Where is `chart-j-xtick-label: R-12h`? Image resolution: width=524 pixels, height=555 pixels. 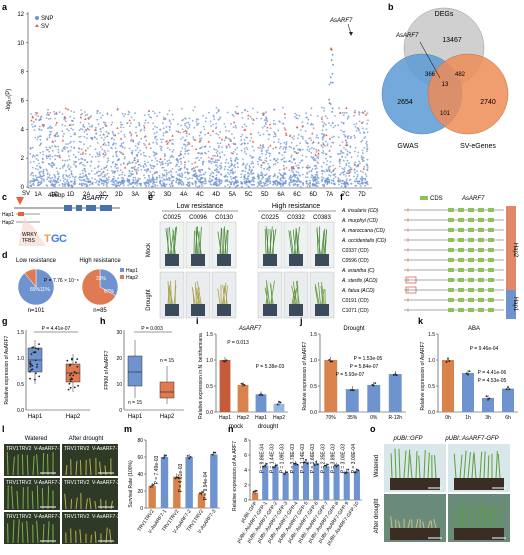 chart-j-xtick-label: R-12h is located at coordinates (395, 418).